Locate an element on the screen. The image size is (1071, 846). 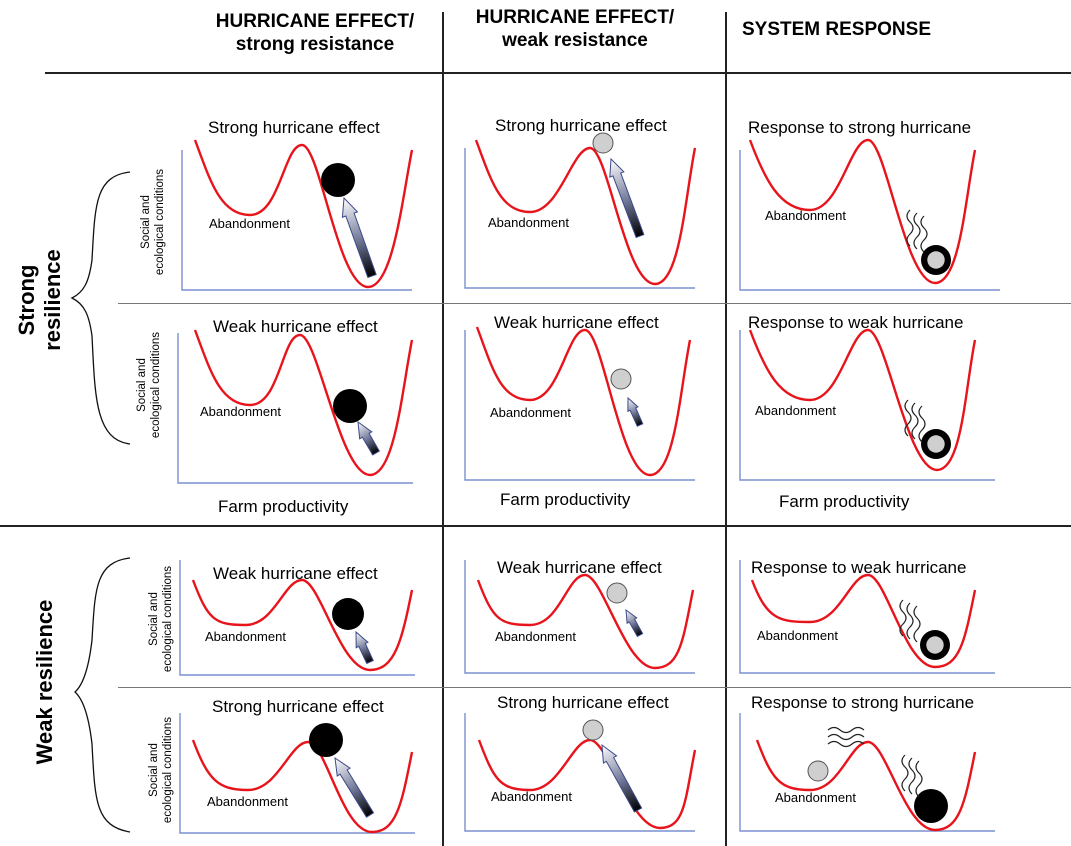
row-divider is located at coordinates (594, 687).